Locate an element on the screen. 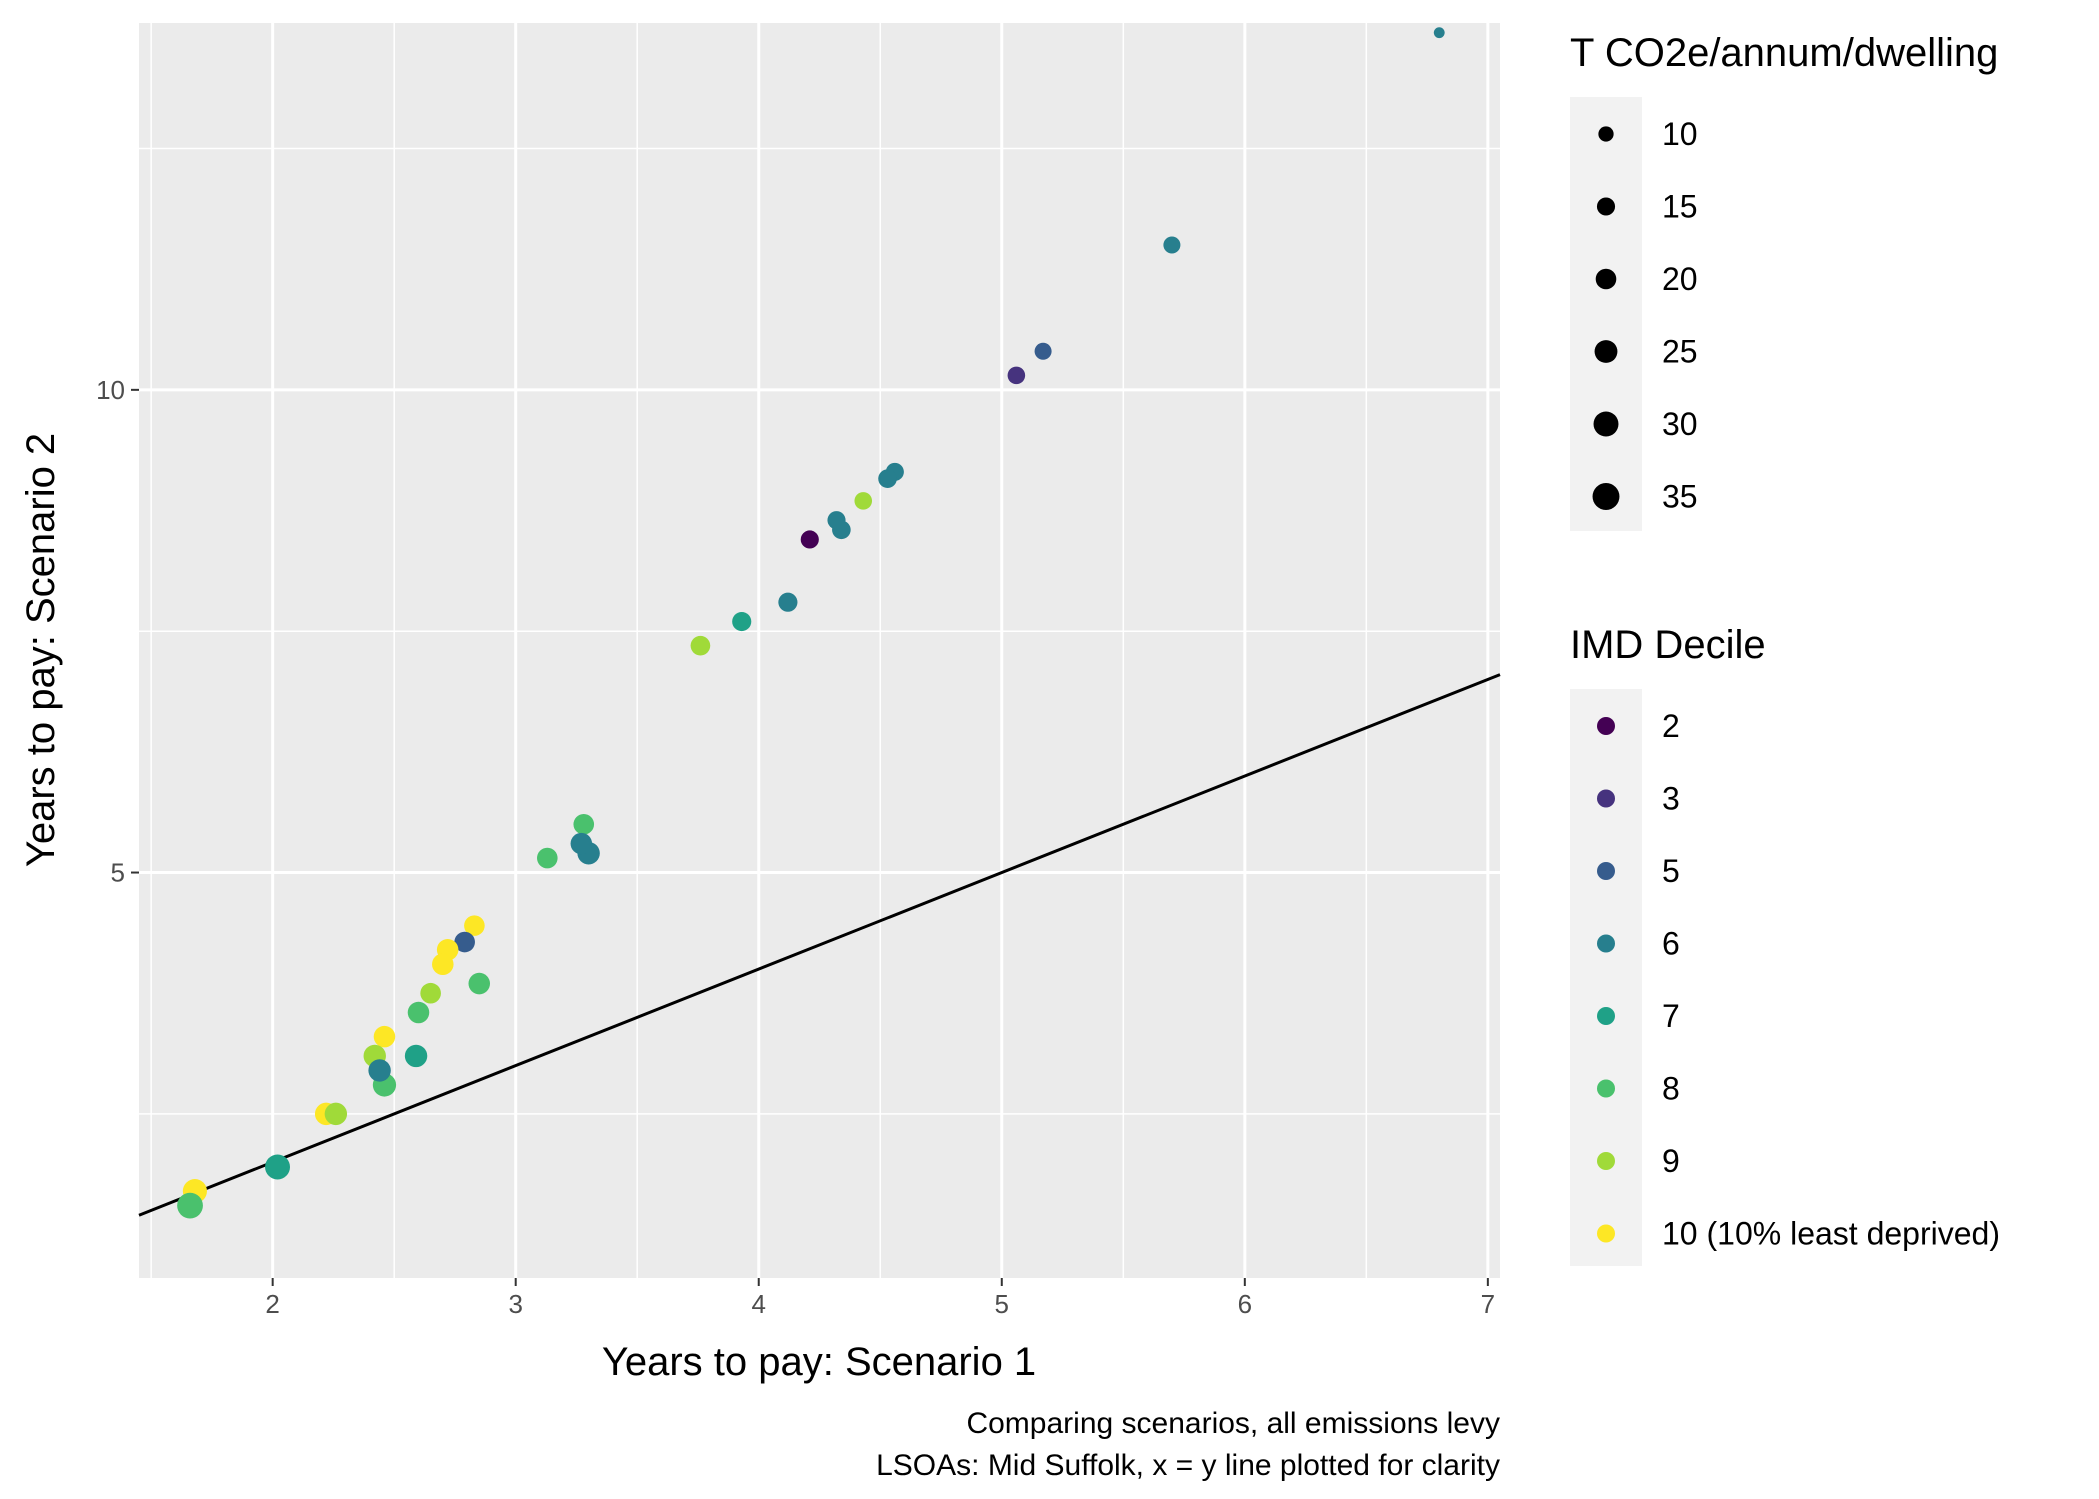 The height and width of the screenshot is (1499, 2099). x-axis-ticks: 2 3 4 5 6 7 is located at coordinates (880, 1298).